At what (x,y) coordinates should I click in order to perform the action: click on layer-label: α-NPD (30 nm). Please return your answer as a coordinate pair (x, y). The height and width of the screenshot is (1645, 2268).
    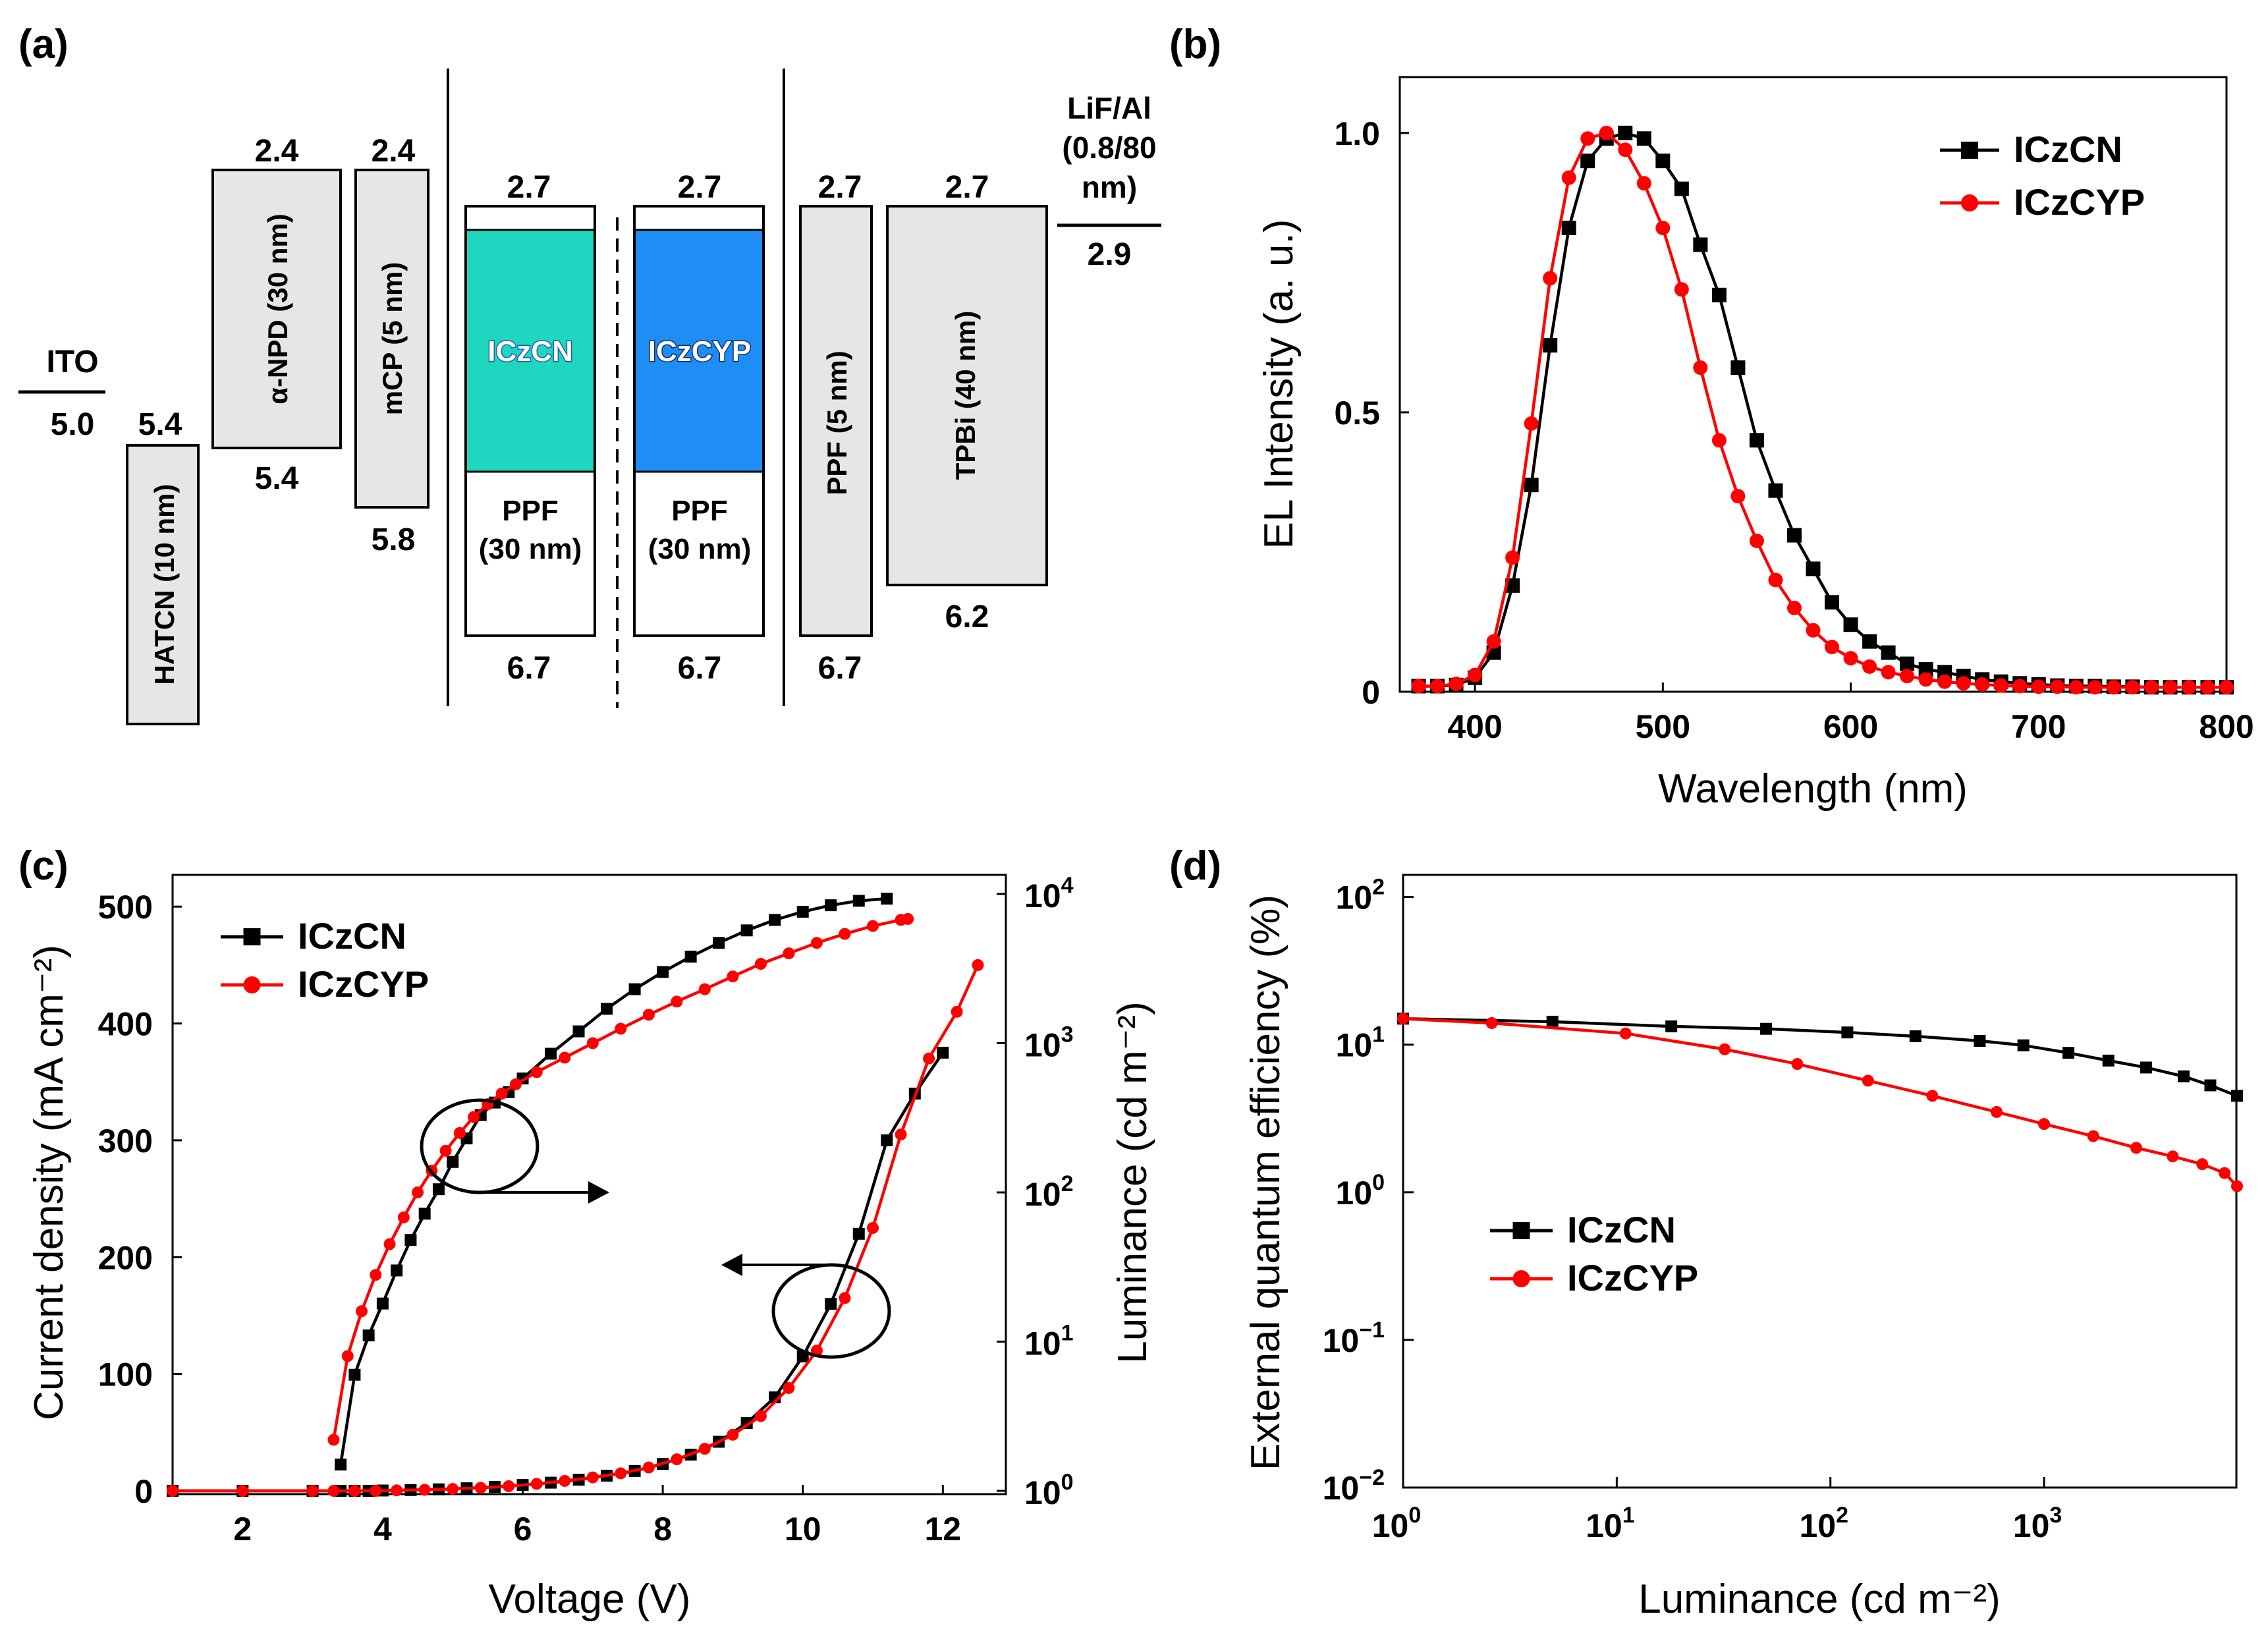
    Looking at the image, I should click on (277, 308).